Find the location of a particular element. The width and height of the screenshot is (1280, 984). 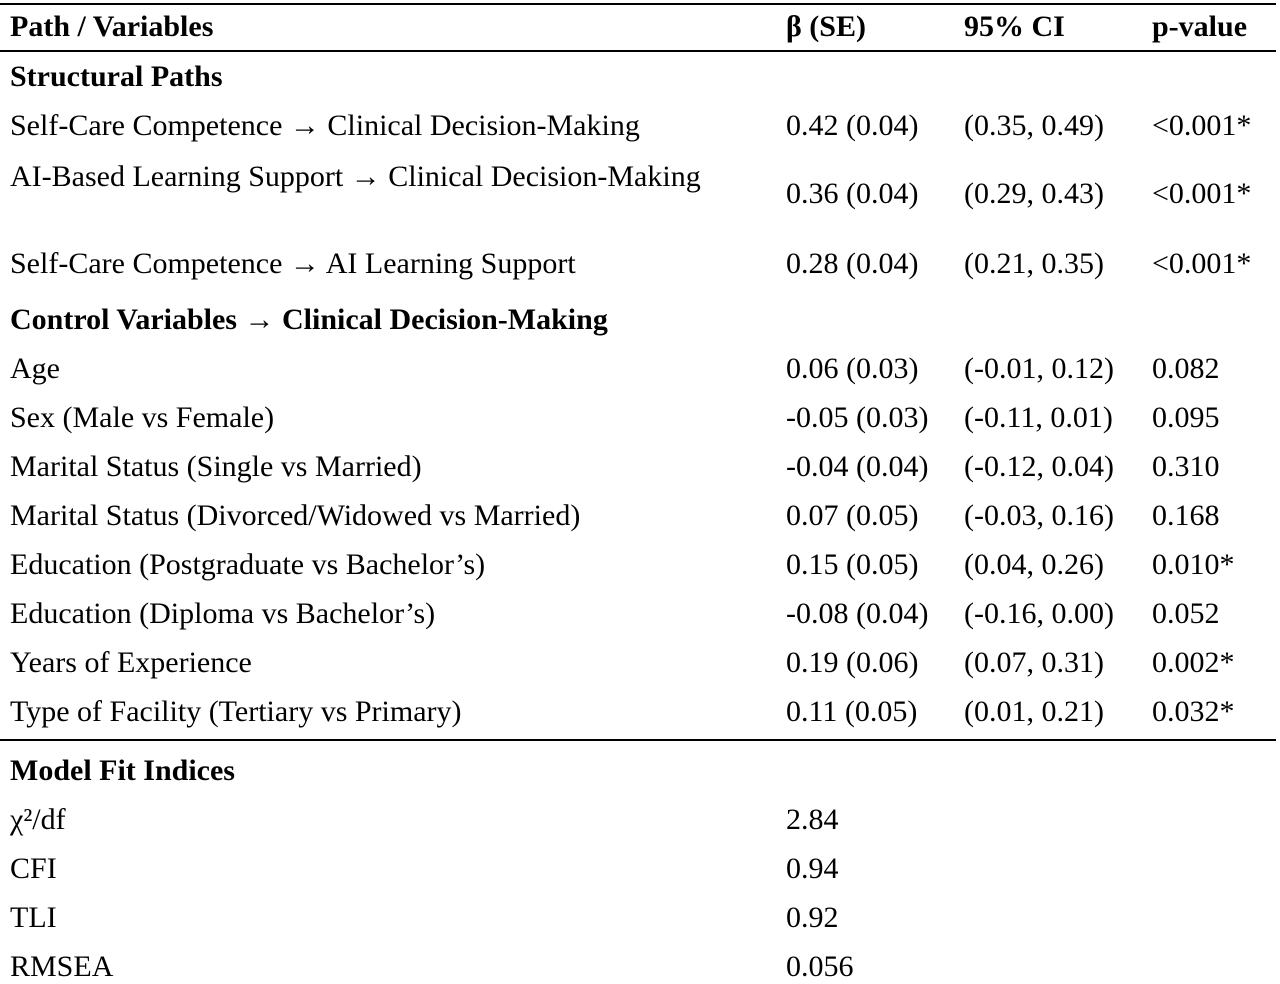

row-label: χ²/df is located at coordinates (38, 819).